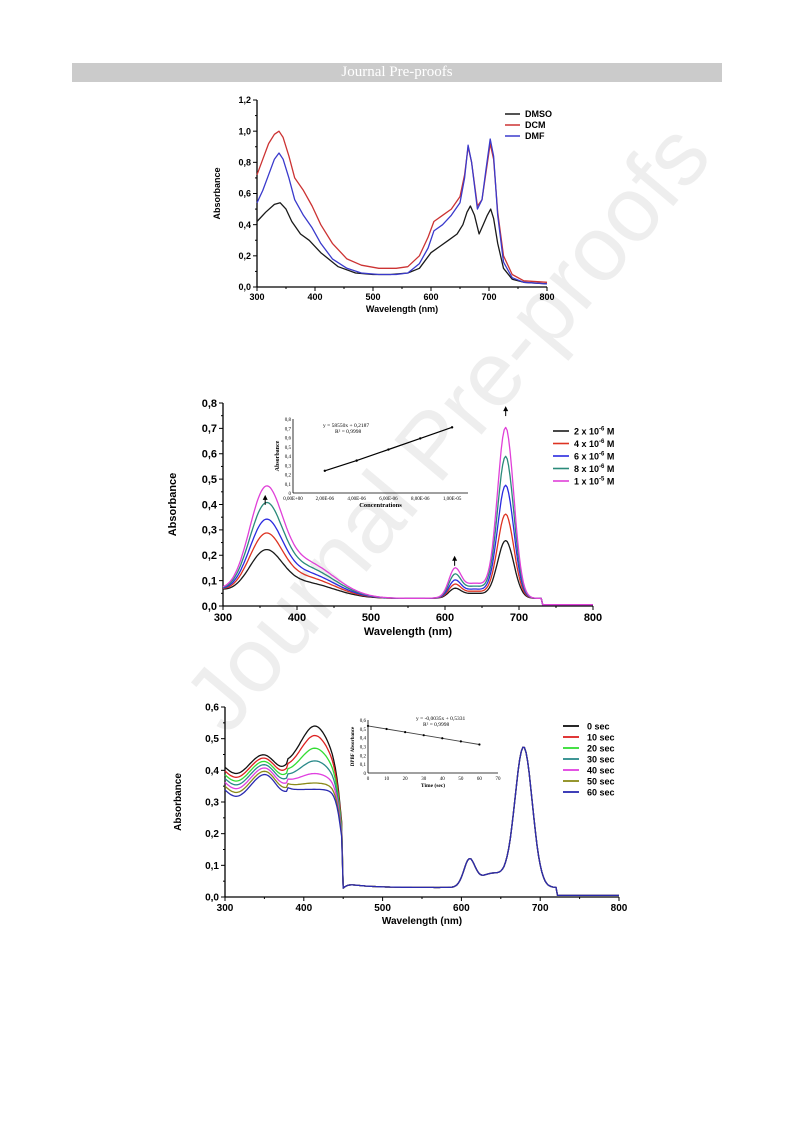 This screenshot has width=793, height=1121. I want to click on inset-x-tick-label: 8,00E-06, so click(420, 499).